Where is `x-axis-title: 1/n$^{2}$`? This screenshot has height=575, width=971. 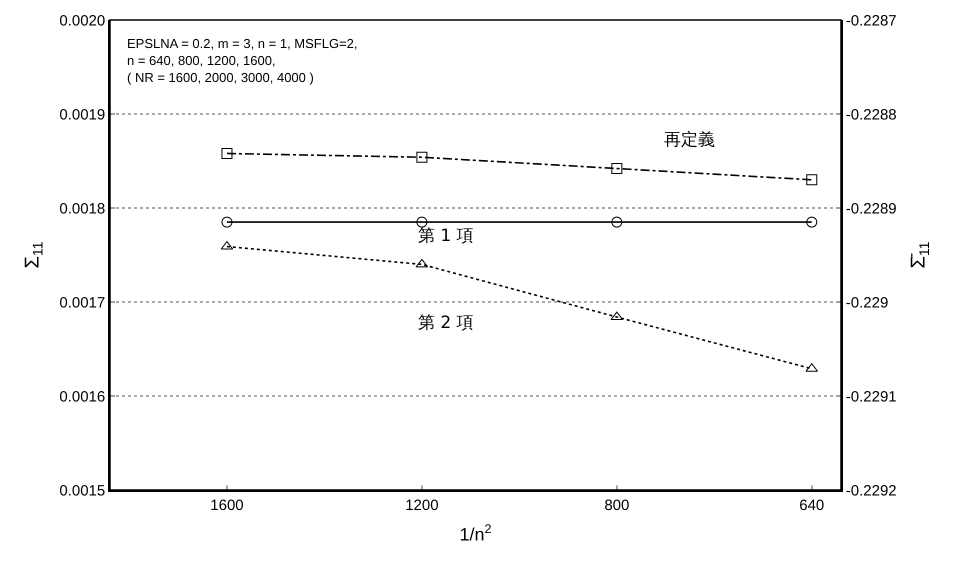 x-axis-title: 1/n$^{2}$ is located at coordinates (475, 533).